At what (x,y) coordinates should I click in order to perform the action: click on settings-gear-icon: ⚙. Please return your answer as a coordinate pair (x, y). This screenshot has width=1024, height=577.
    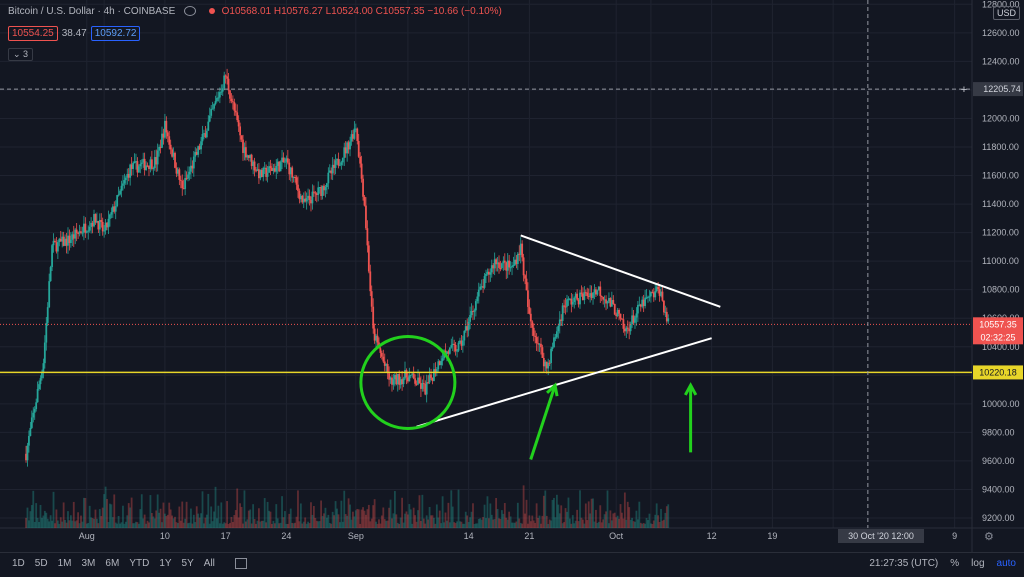
    Looking at the image, I should click on (989, 537).